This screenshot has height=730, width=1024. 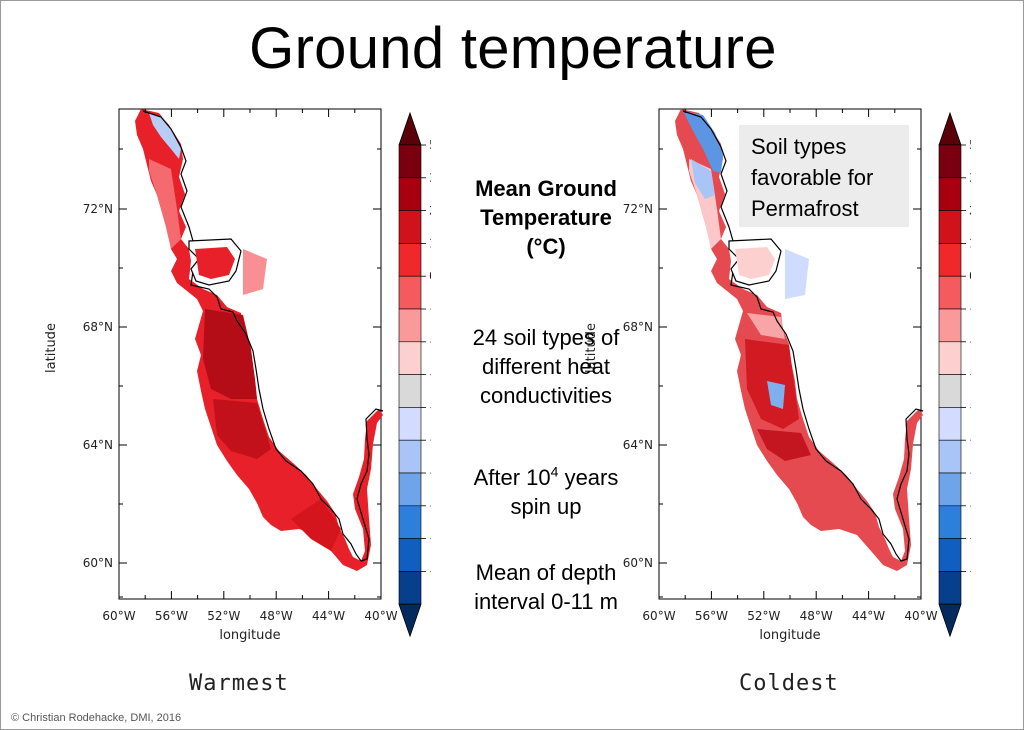 I want to click on colorbar-label: −7, so click(x=970, y=440).